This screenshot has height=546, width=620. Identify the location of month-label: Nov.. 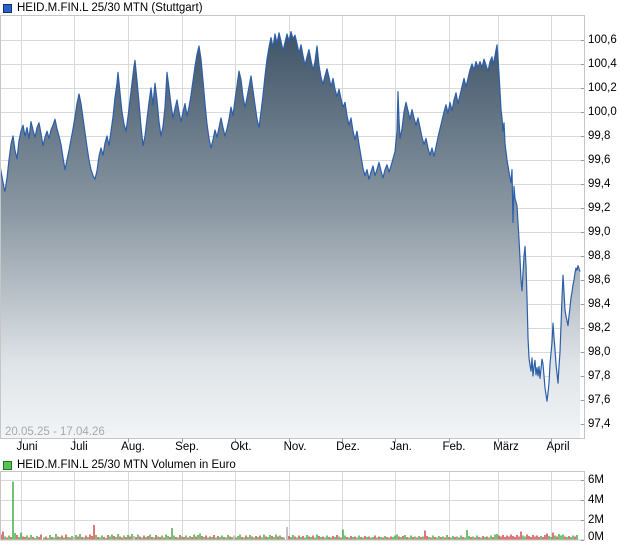
(295, 447).